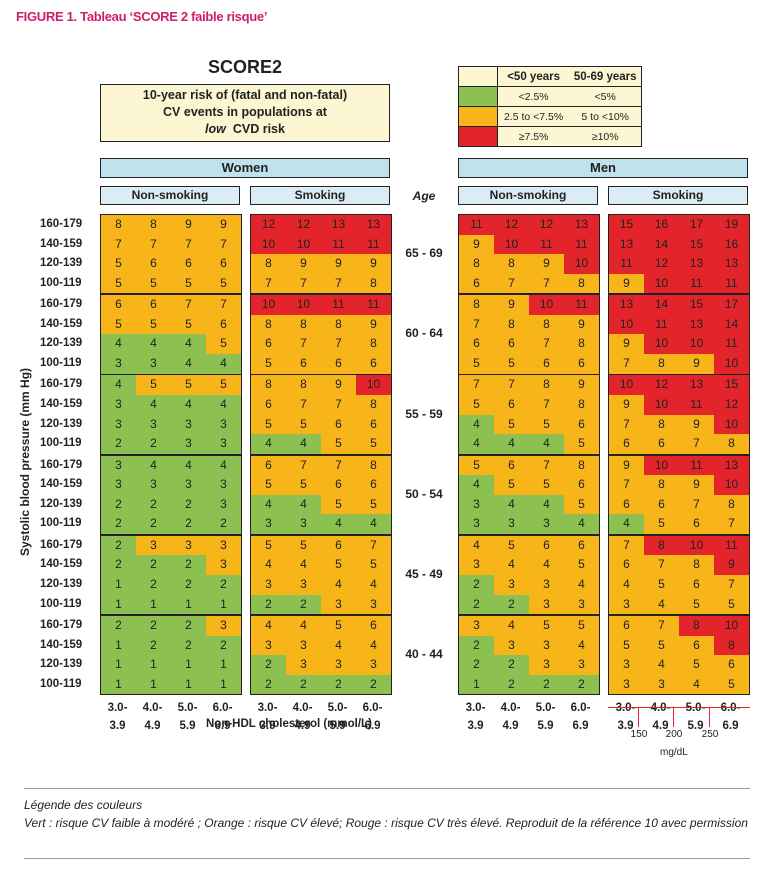 This screenshot has height=894, width=772. What do you see at coordinates (730, 726) in the screenshot?
I see `cholesterol-tick-line2: 6.9` at bounding box center [730, 726].